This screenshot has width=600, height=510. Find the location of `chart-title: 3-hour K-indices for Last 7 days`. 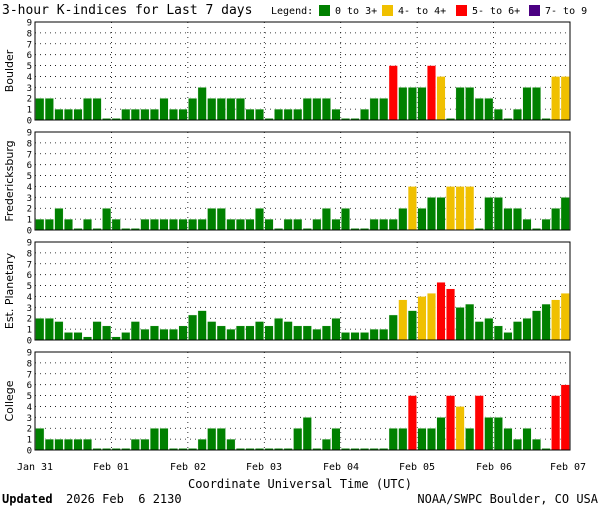

chart-title: 3-hour K-indices for Last 7 days is located at coordinates (127, 10).